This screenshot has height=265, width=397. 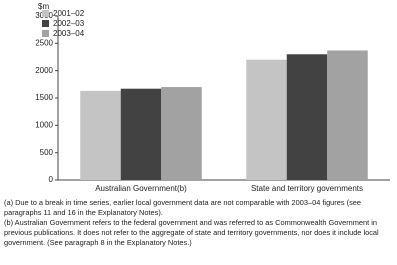 What do you see at coordinates (307, 188) in the screenshot?
I see `x-tick-label: State and territory governments` at bounding box center [307, 188].